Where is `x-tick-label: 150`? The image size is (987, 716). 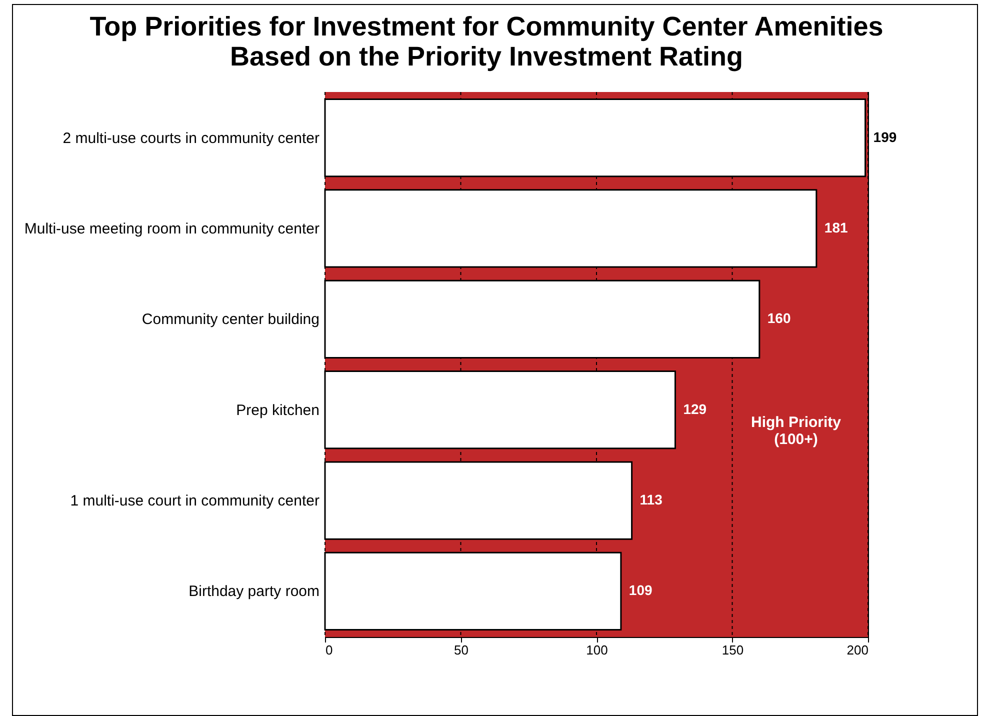
x-tick-label: 150 is located at coordinates (733, 650).